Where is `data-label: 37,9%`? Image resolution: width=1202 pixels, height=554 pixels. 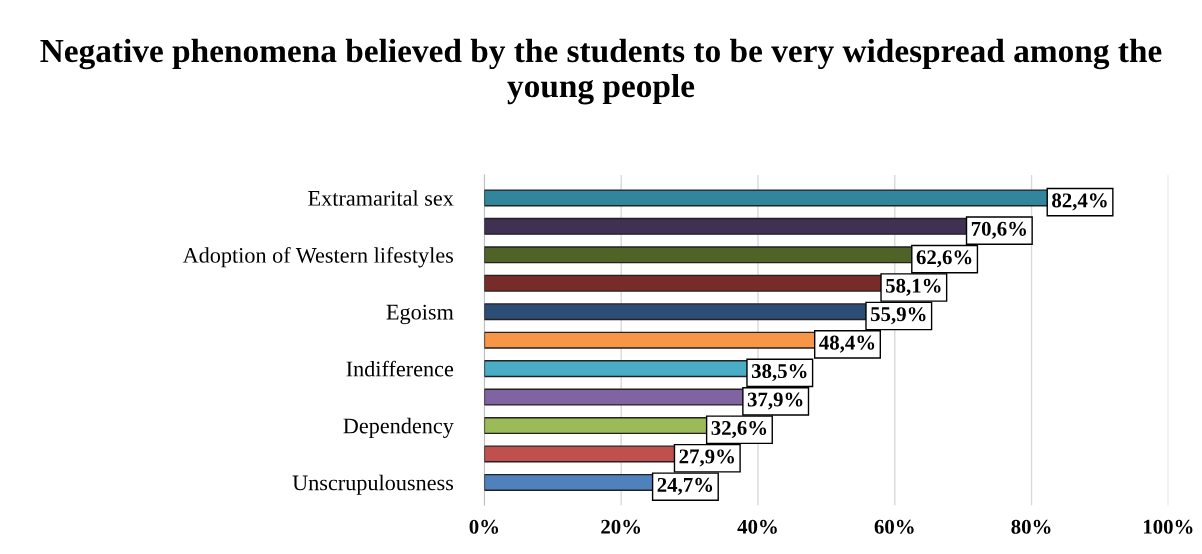
data-label: 37,9% is located at coordinates (775, 401).